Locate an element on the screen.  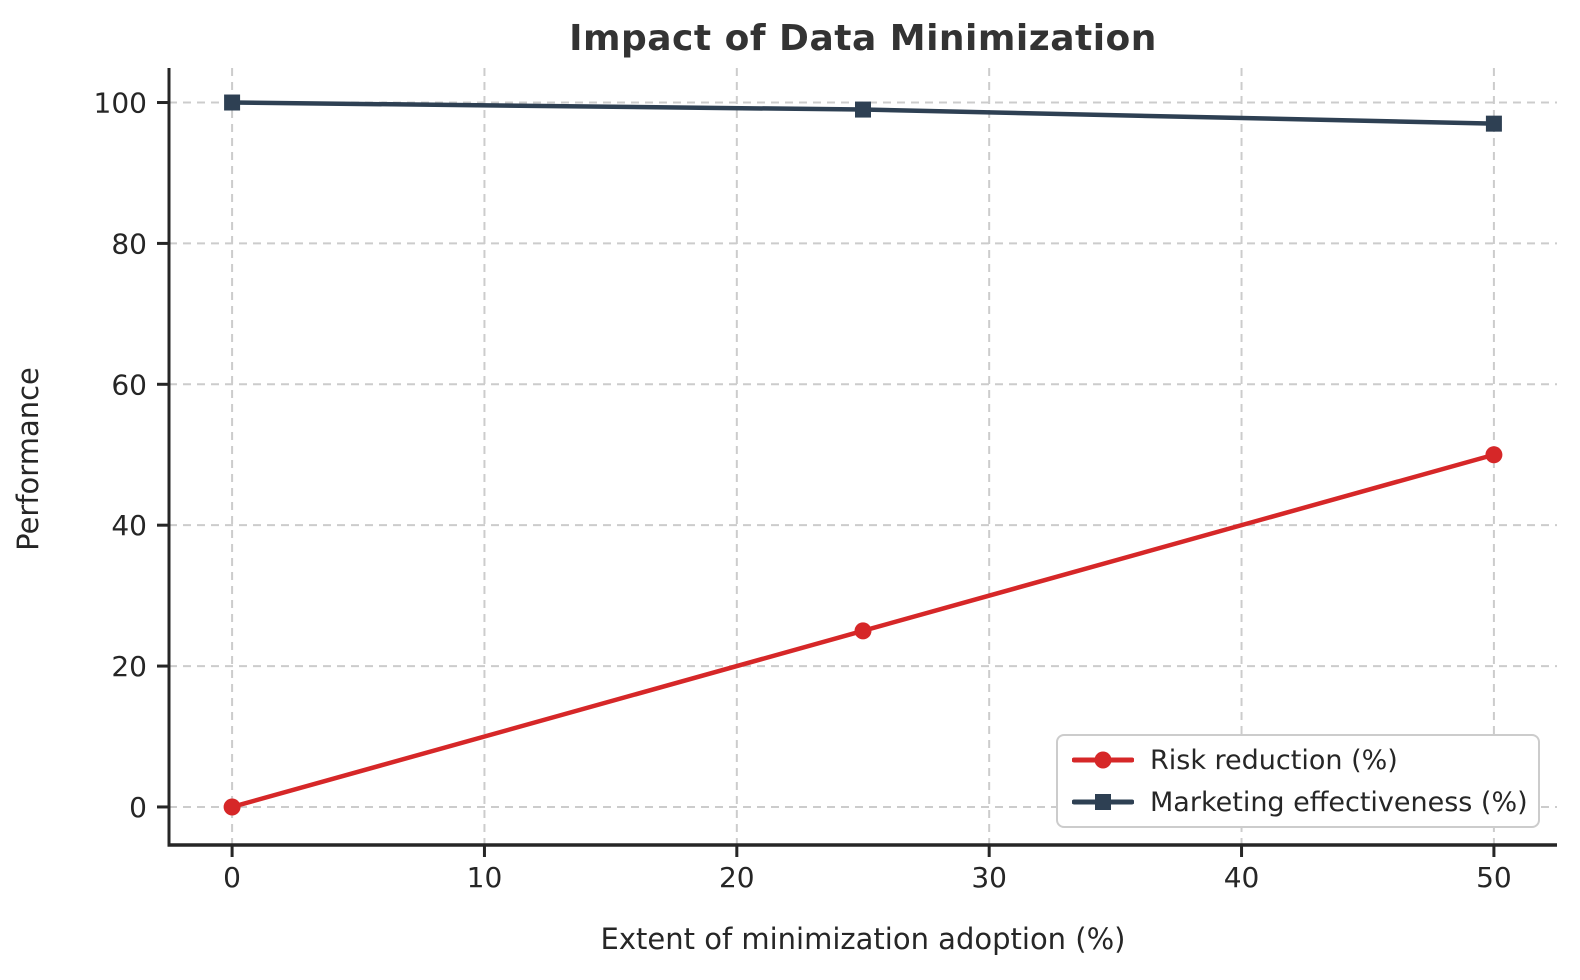
x-tick-label: 40 is located at coordinates (1242, 877).